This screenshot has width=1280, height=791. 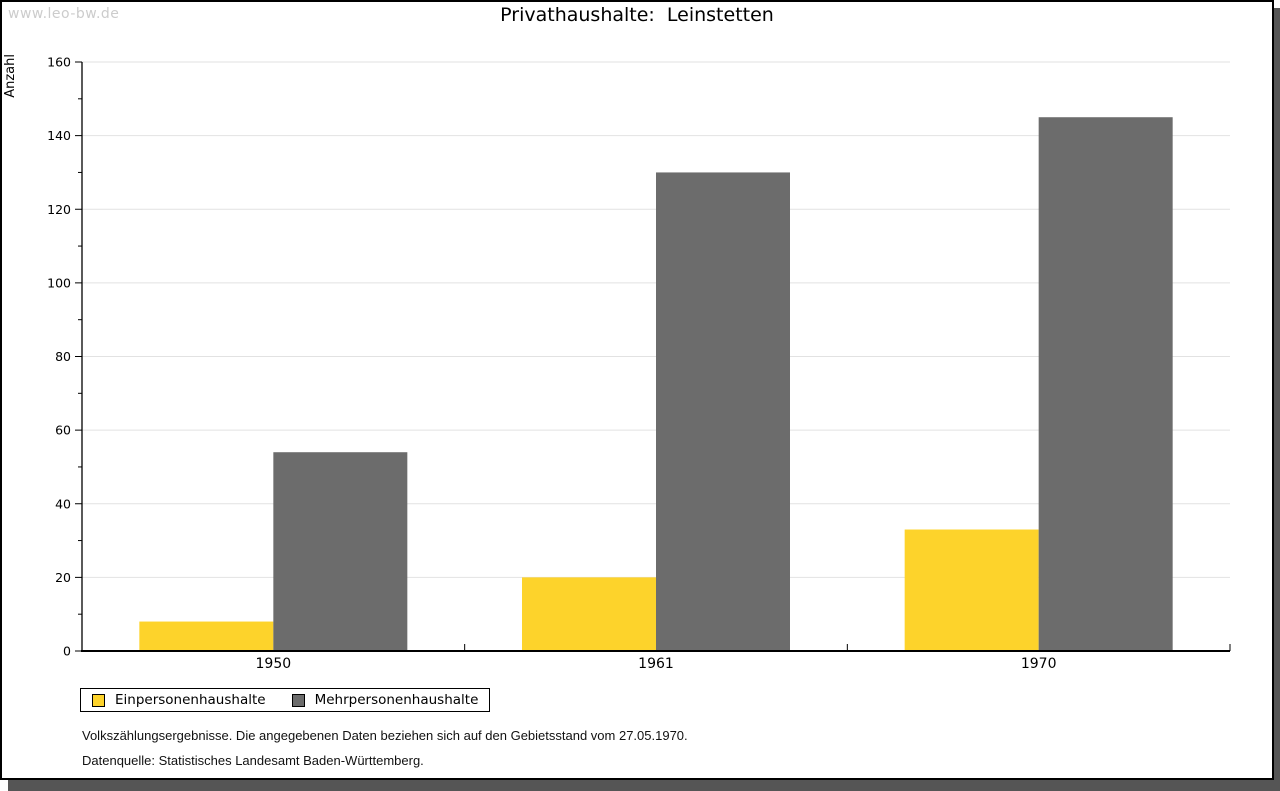 What do you see at coordinates (589, 614) in the screenshot?
I see `bar-einpersonenhaushalte-1961` at bounding box center [589, 614].